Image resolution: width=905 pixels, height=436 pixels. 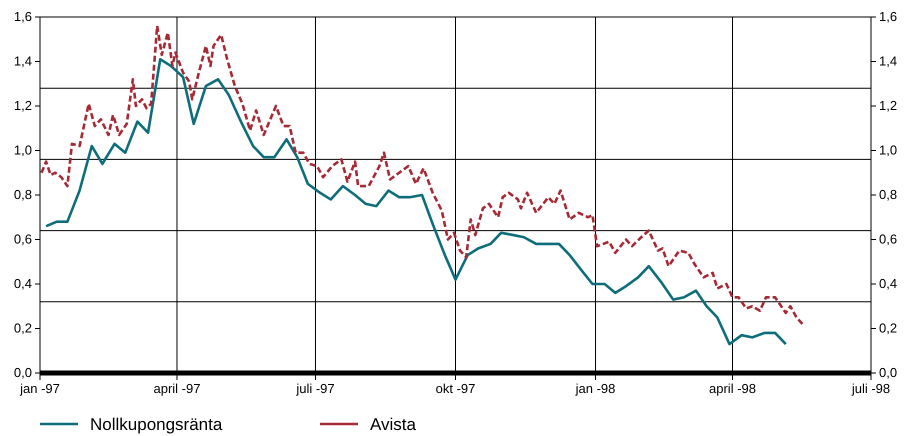 What do you see at coordinates (888, 239) in the screenshot?
I see `y2-tick-label: 0,6` at bounding box center [888, 239].